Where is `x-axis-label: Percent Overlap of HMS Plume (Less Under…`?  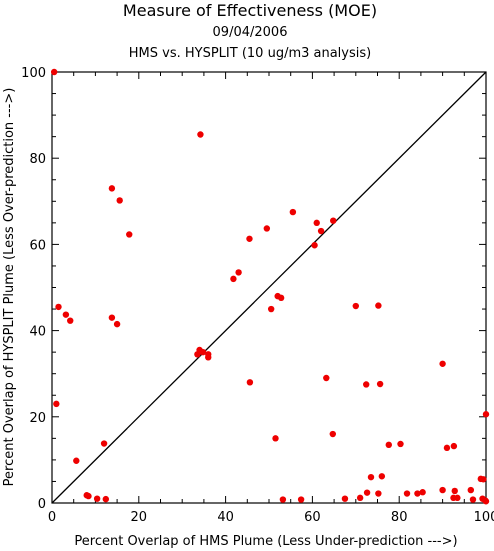 x-axis-label: Percent Overlap of HMS Plume (Less Under… is located at coordinates (265, 541).